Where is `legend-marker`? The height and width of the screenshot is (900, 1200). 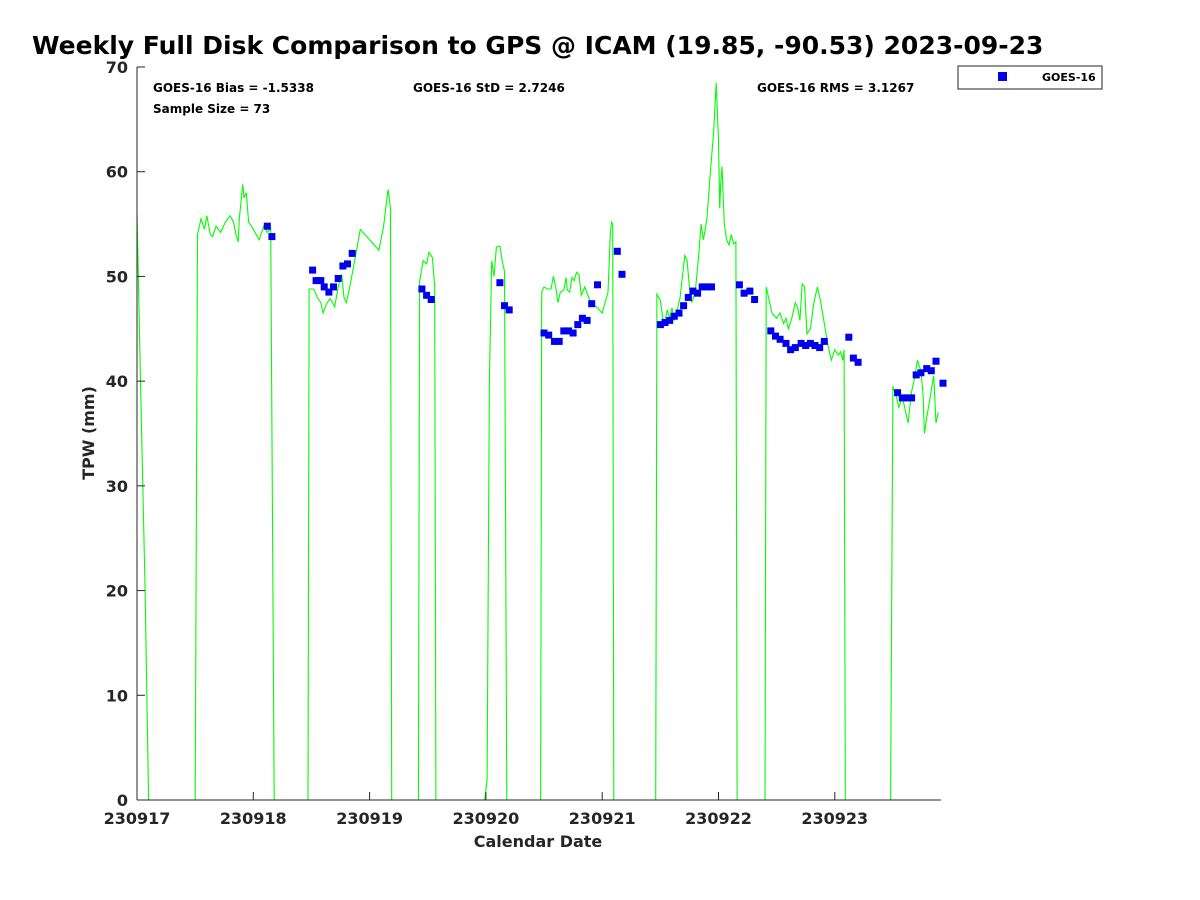
legend-marker is located at coordinates (1002, 76).